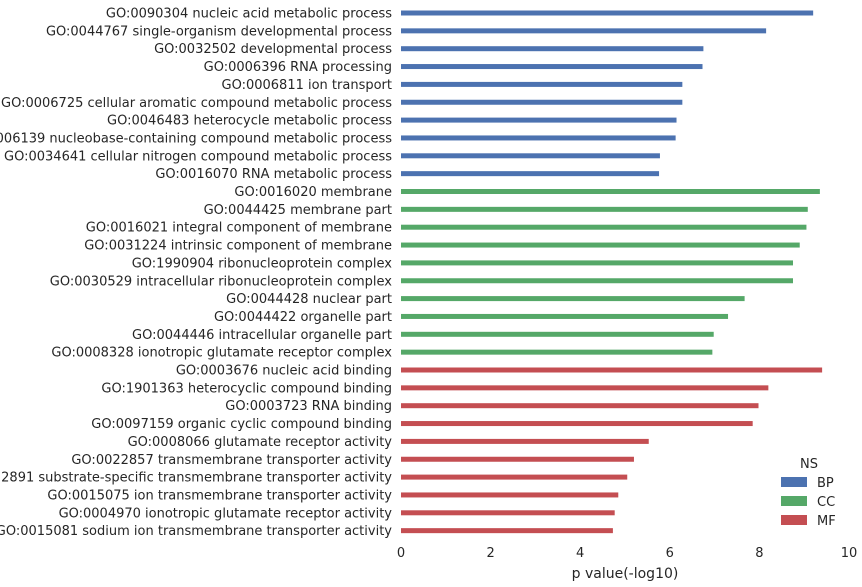 Image resolution: width=862 pixels, height=587 pixels. I want to click on category-label: GO:0044446 intracellular organelle part, so click(262, 335).